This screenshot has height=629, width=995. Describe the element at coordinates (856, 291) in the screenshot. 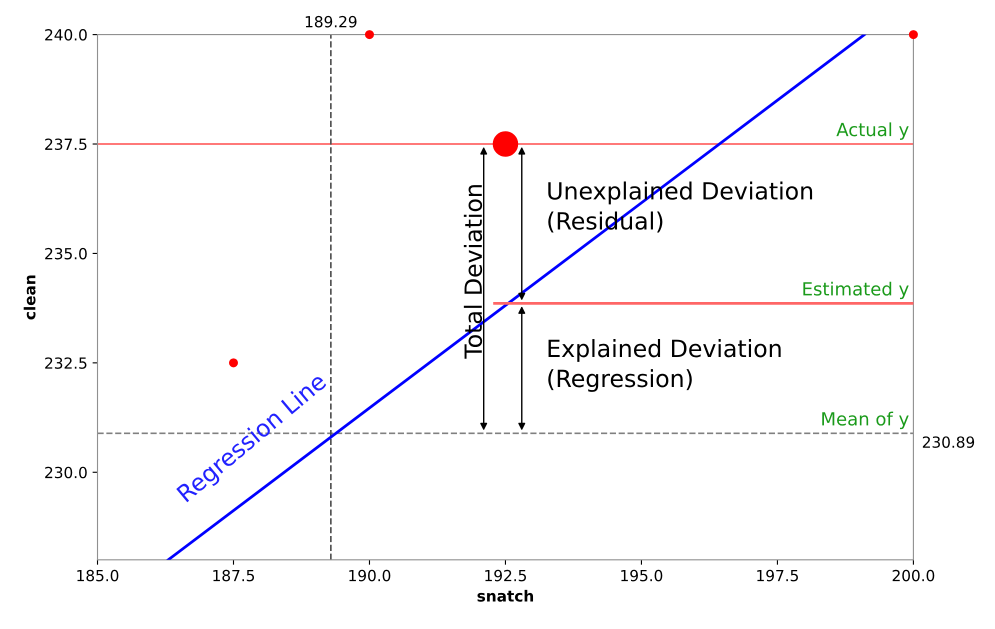

I see `annotation: Estimated y` at that location.